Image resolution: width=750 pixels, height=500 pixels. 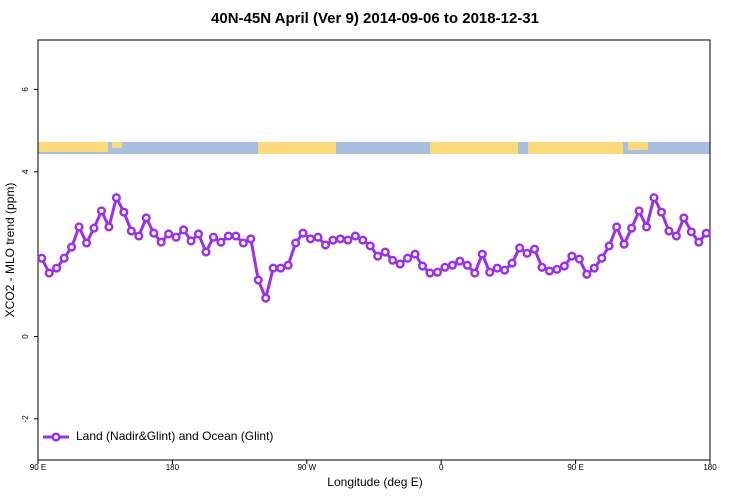 What do you see at coordinates (10, 250) in the screenshot?
I see `y-axis-label: XCO2 - MLO trend (ppm)` at bounding box center [10, 250].